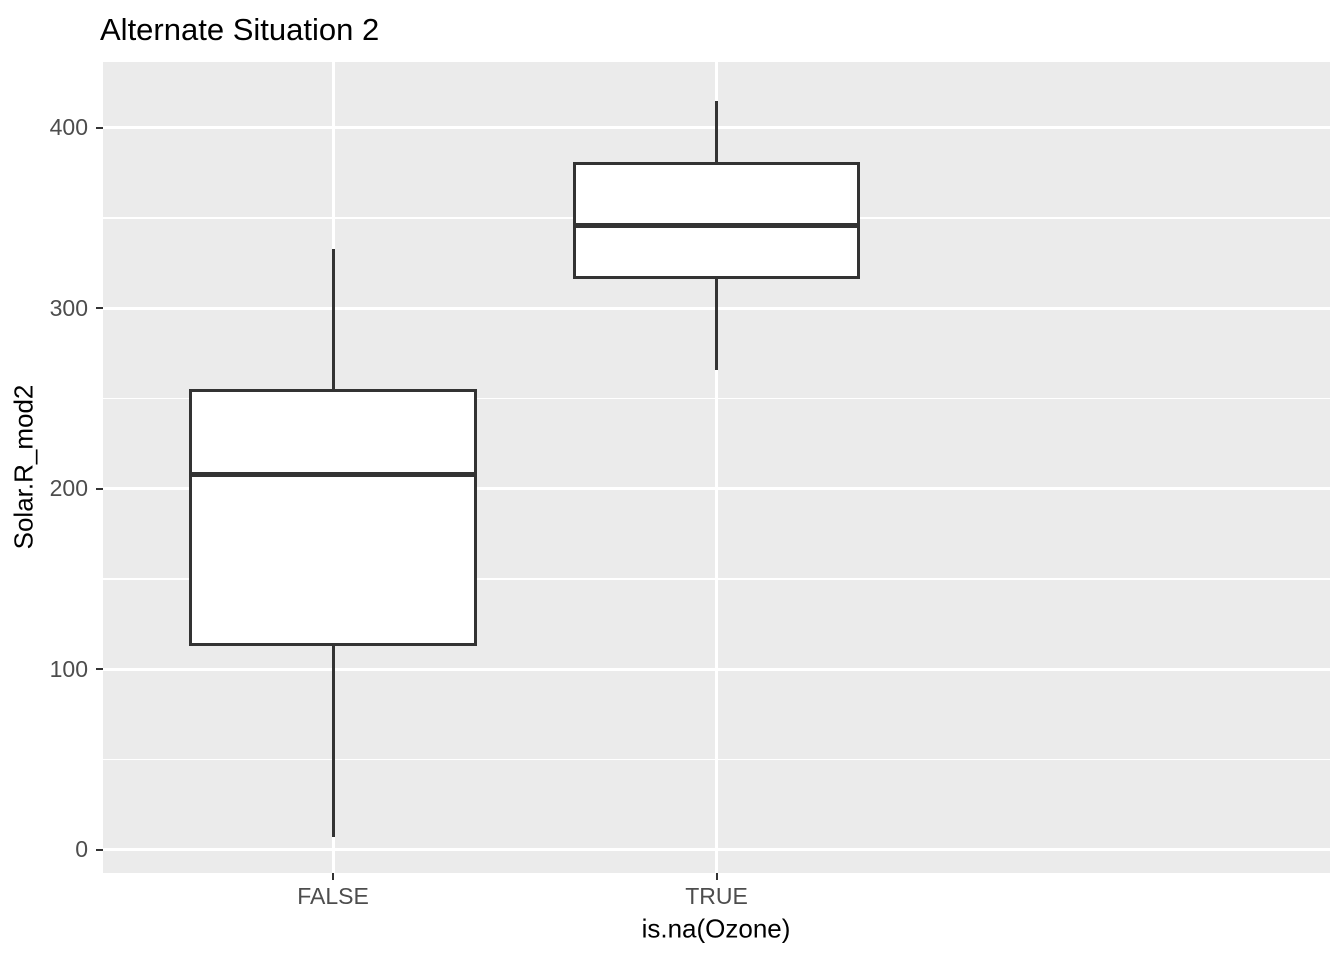  I want to click on boxplot-box-false, so click(333, 517).